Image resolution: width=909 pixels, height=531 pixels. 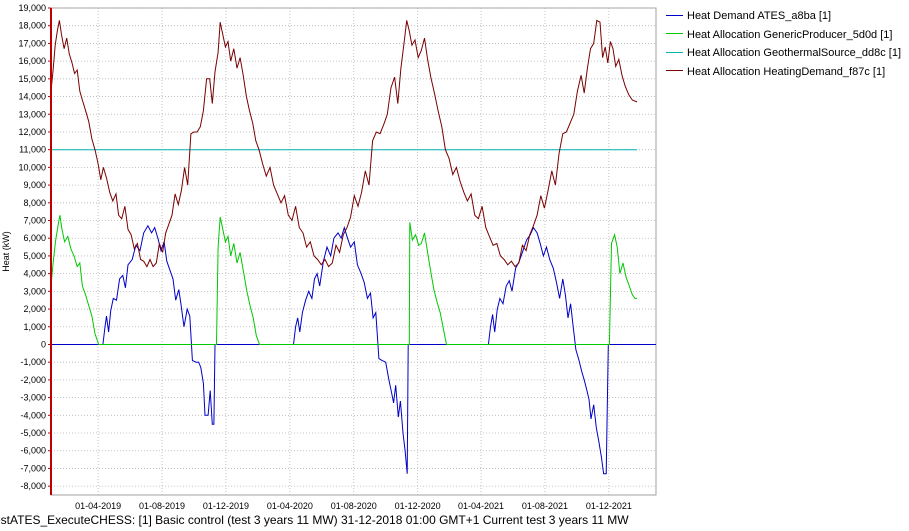 I want to click on y-tick-label: 0, so click(x=43, y=344).